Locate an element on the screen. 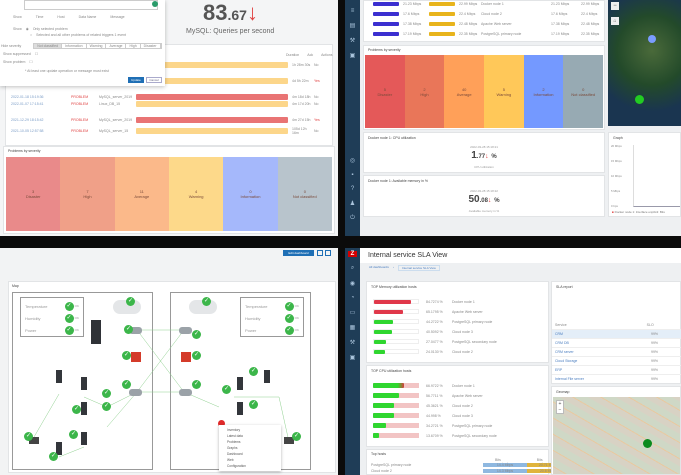 Image resolution: width=681 pixels, height=475 pixels. severity-tab: Average is located at coordinates (116, 46).